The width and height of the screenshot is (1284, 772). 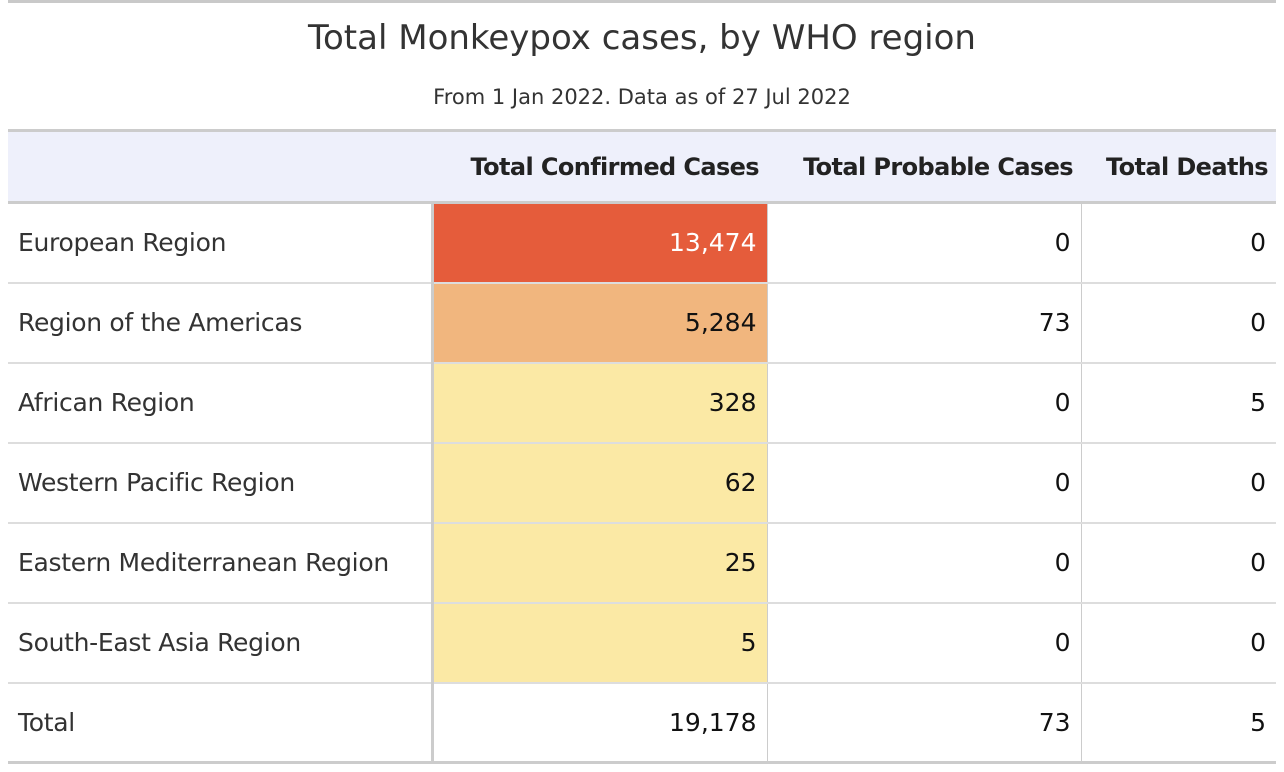 What do you see at coordinates (220, 166) in the screenshot?
I see `column-header-region` at bounding box center [220, 166].